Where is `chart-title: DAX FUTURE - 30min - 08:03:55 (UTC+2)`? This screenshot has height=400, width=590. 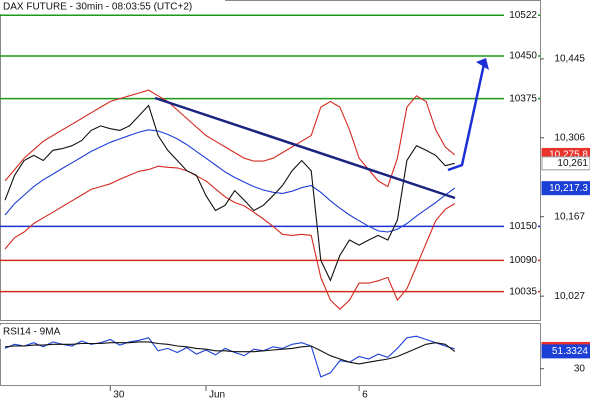 chart-title: DAX FUTURE - 30min - 08:03:55 (UTC+2) is located at coordinates (97, 7).